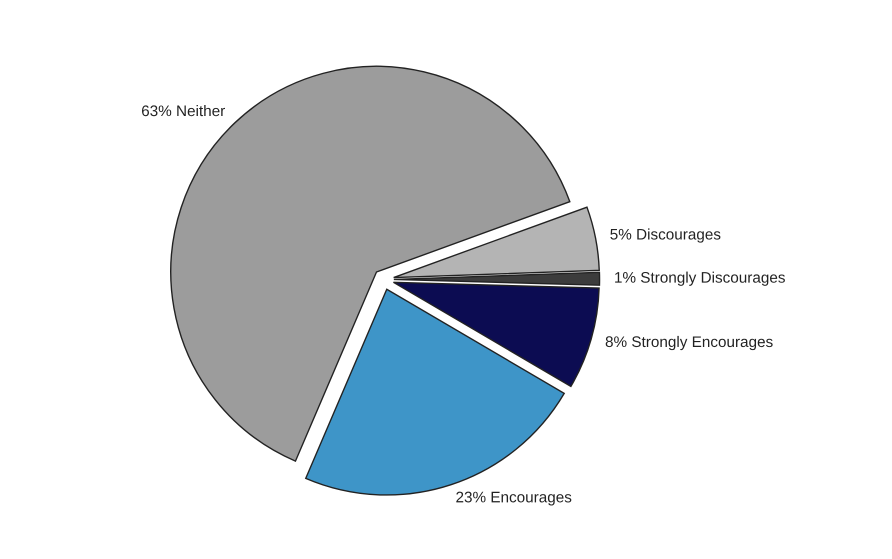 Image resolution: width=892 pixels, height=559 pixels. Describe the element at coordinates (665, 235) in the screenshot. I see `slice-label: 5% Discourages` at that location.